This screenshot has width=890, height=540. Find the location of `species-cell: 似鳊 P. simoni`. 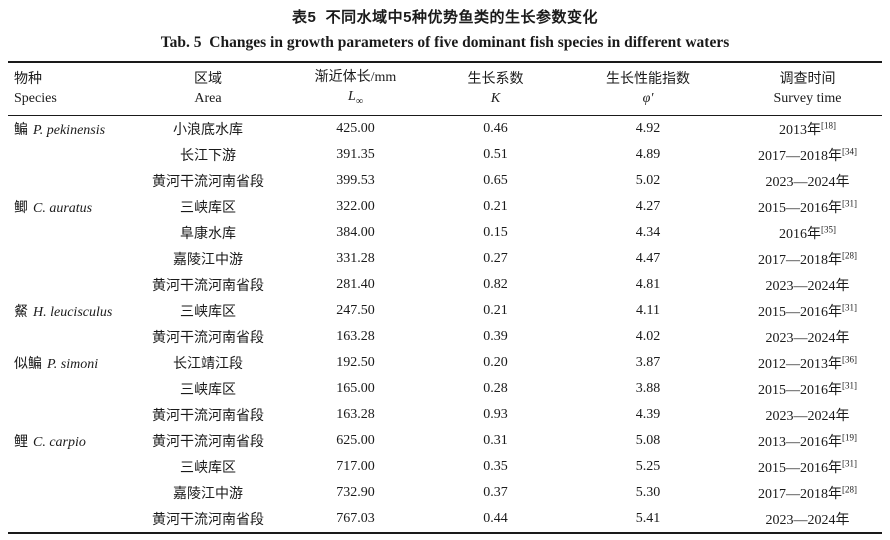

species-cell: 似鳊 P. simoni is located at coordinates (56, 364).